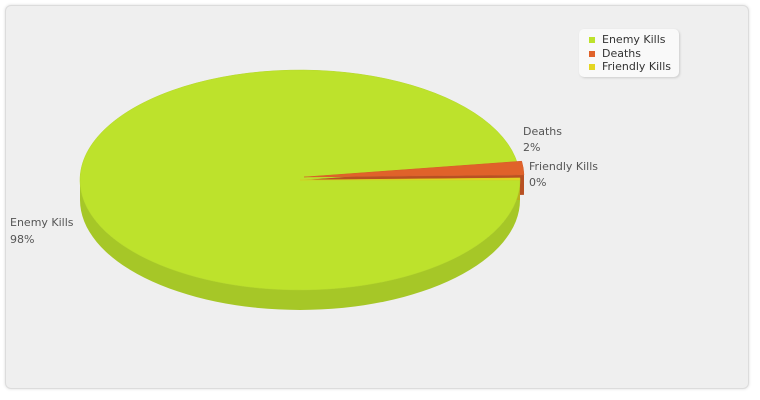 Image resolution: width=760 pixels, height=400 pixels. Describe the element at coordinates (621, 53) in the screenshot. I see `legend-label: Deaths` at that location.